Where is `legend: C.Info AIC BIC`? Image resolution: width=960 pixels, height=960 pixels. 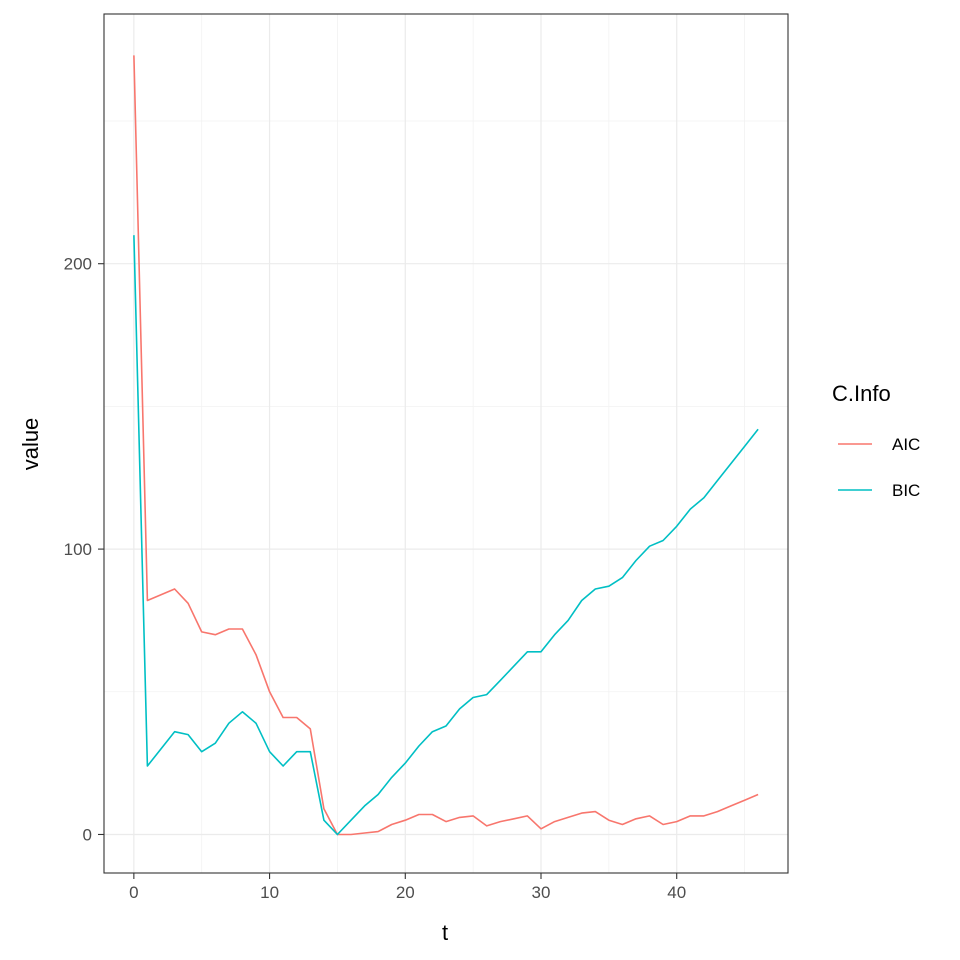
legend: C.Info AIC BIC is located at coordinates (876, 440).